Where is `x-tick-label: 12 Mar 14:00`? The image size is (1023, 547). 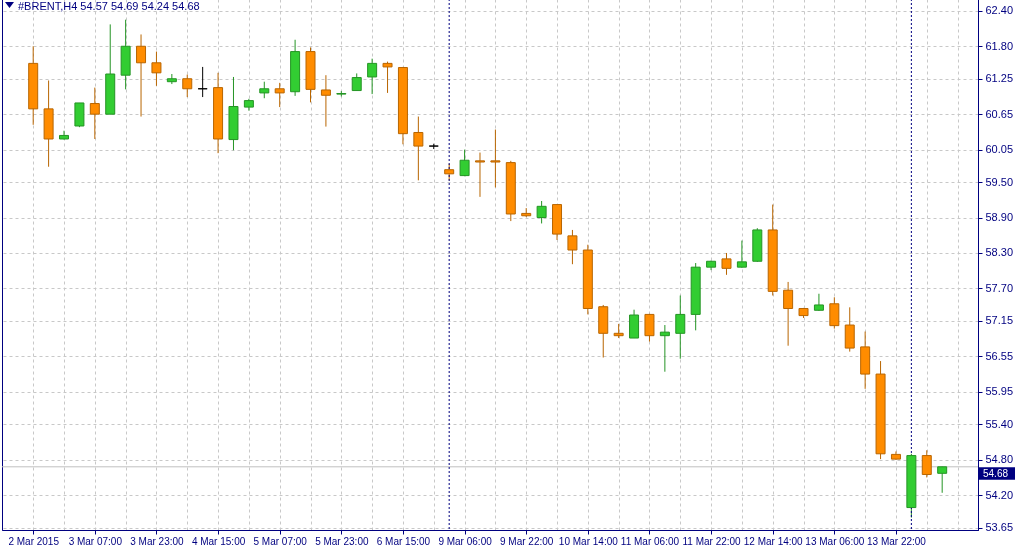 x-tick-label: 12 Mar 14:00 is located at coordinates (773, 541).